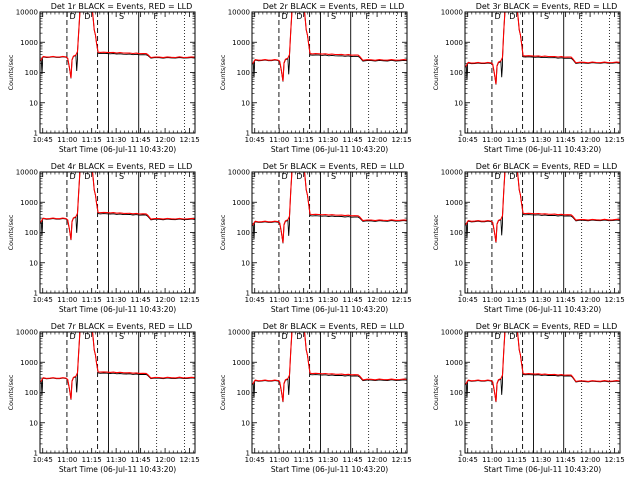 The image size is (640, 480). What do you see at coordinates (334, 166) in the screenshot?
I see `chart-title: Det 5r BLACK = Events, RED = LLD` at bounding box center [334, 166].